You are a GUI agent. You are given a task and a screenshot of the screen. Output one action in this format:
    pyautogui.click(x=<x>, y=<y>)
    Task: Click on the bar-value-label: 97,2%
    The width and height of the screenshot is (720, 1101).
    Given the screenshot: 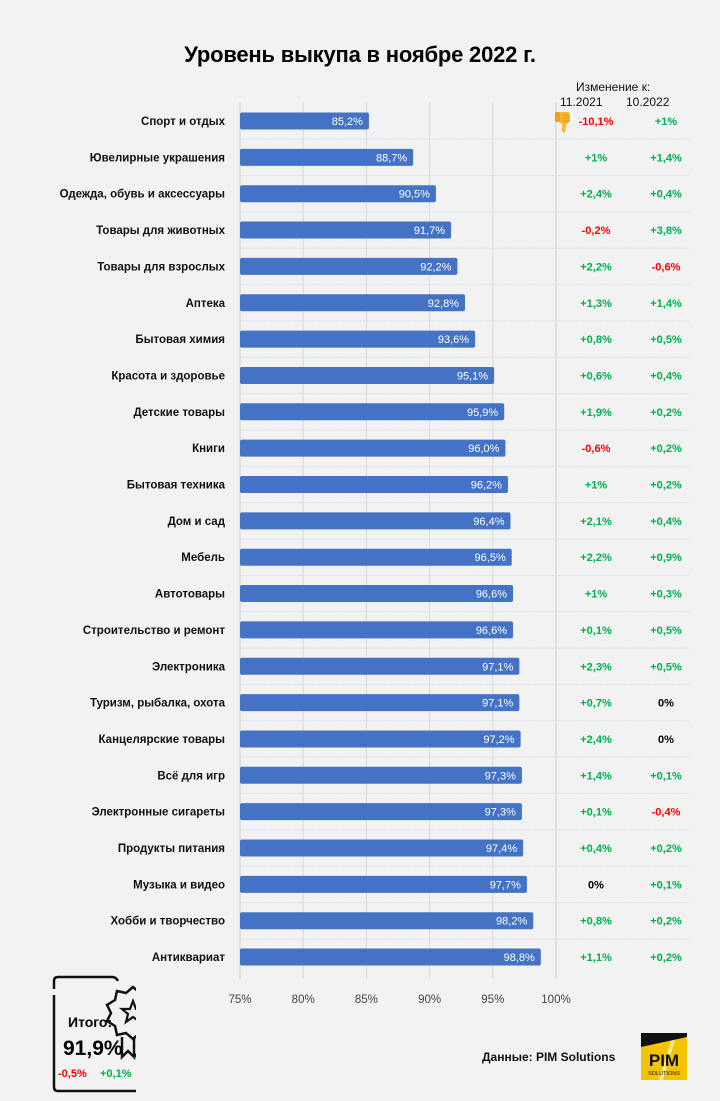 What is the action you would take?
    pyautogui.click(x=498, y=740)
    